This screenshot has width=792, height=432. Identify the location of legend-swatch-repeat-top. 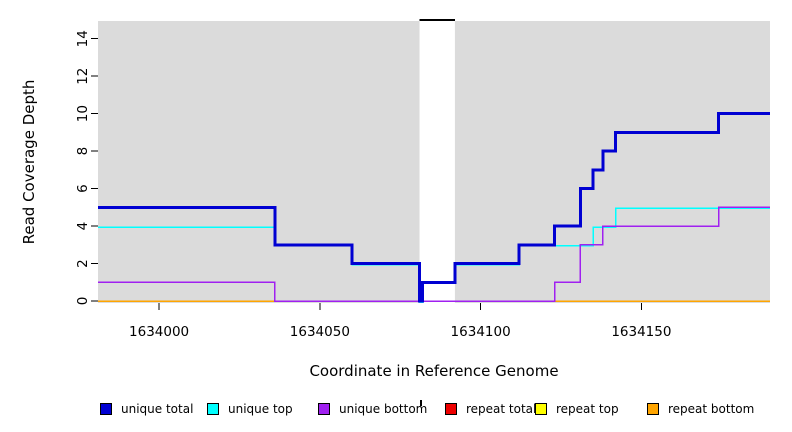
(541, 409).